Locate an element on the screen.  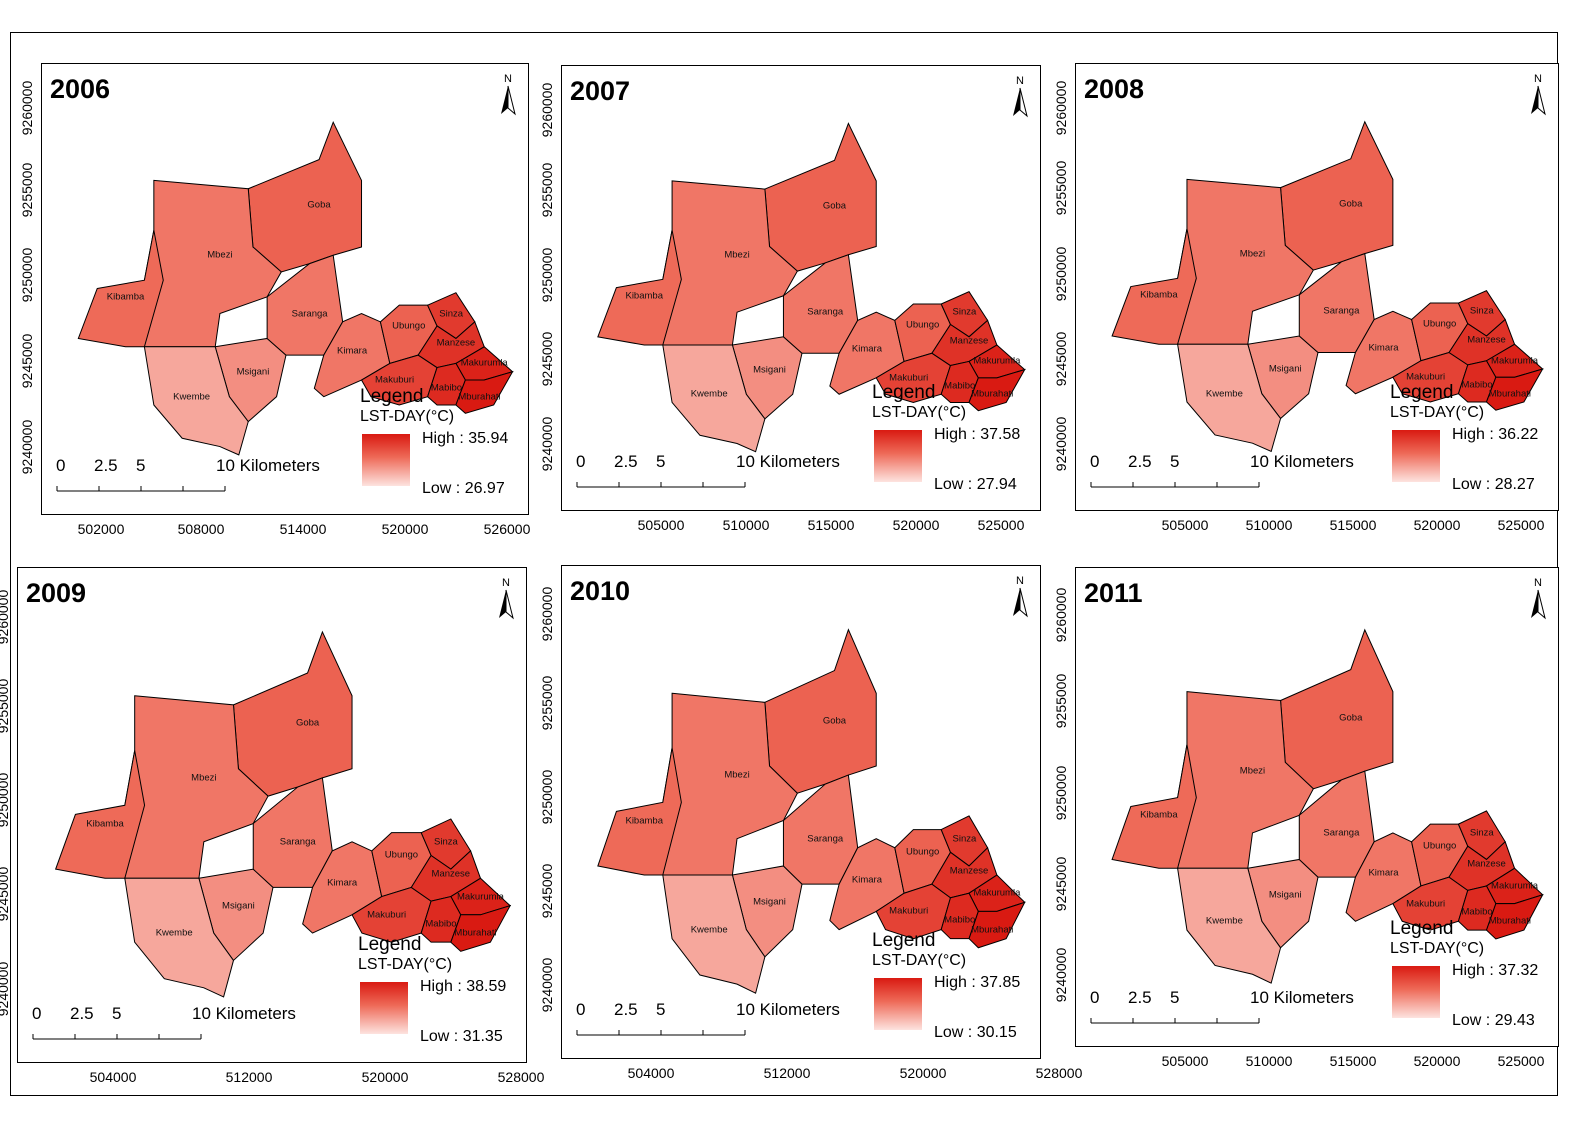
place-label-mburahati: Mburahati is located at coordinates (475, 933).